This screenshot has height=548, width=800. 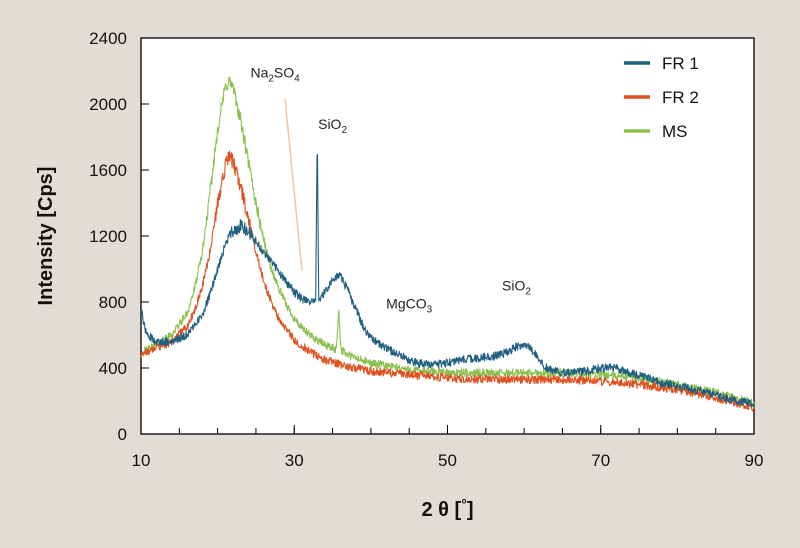 I want to click on annotation-pointer-line, so click(x=293, y=184).